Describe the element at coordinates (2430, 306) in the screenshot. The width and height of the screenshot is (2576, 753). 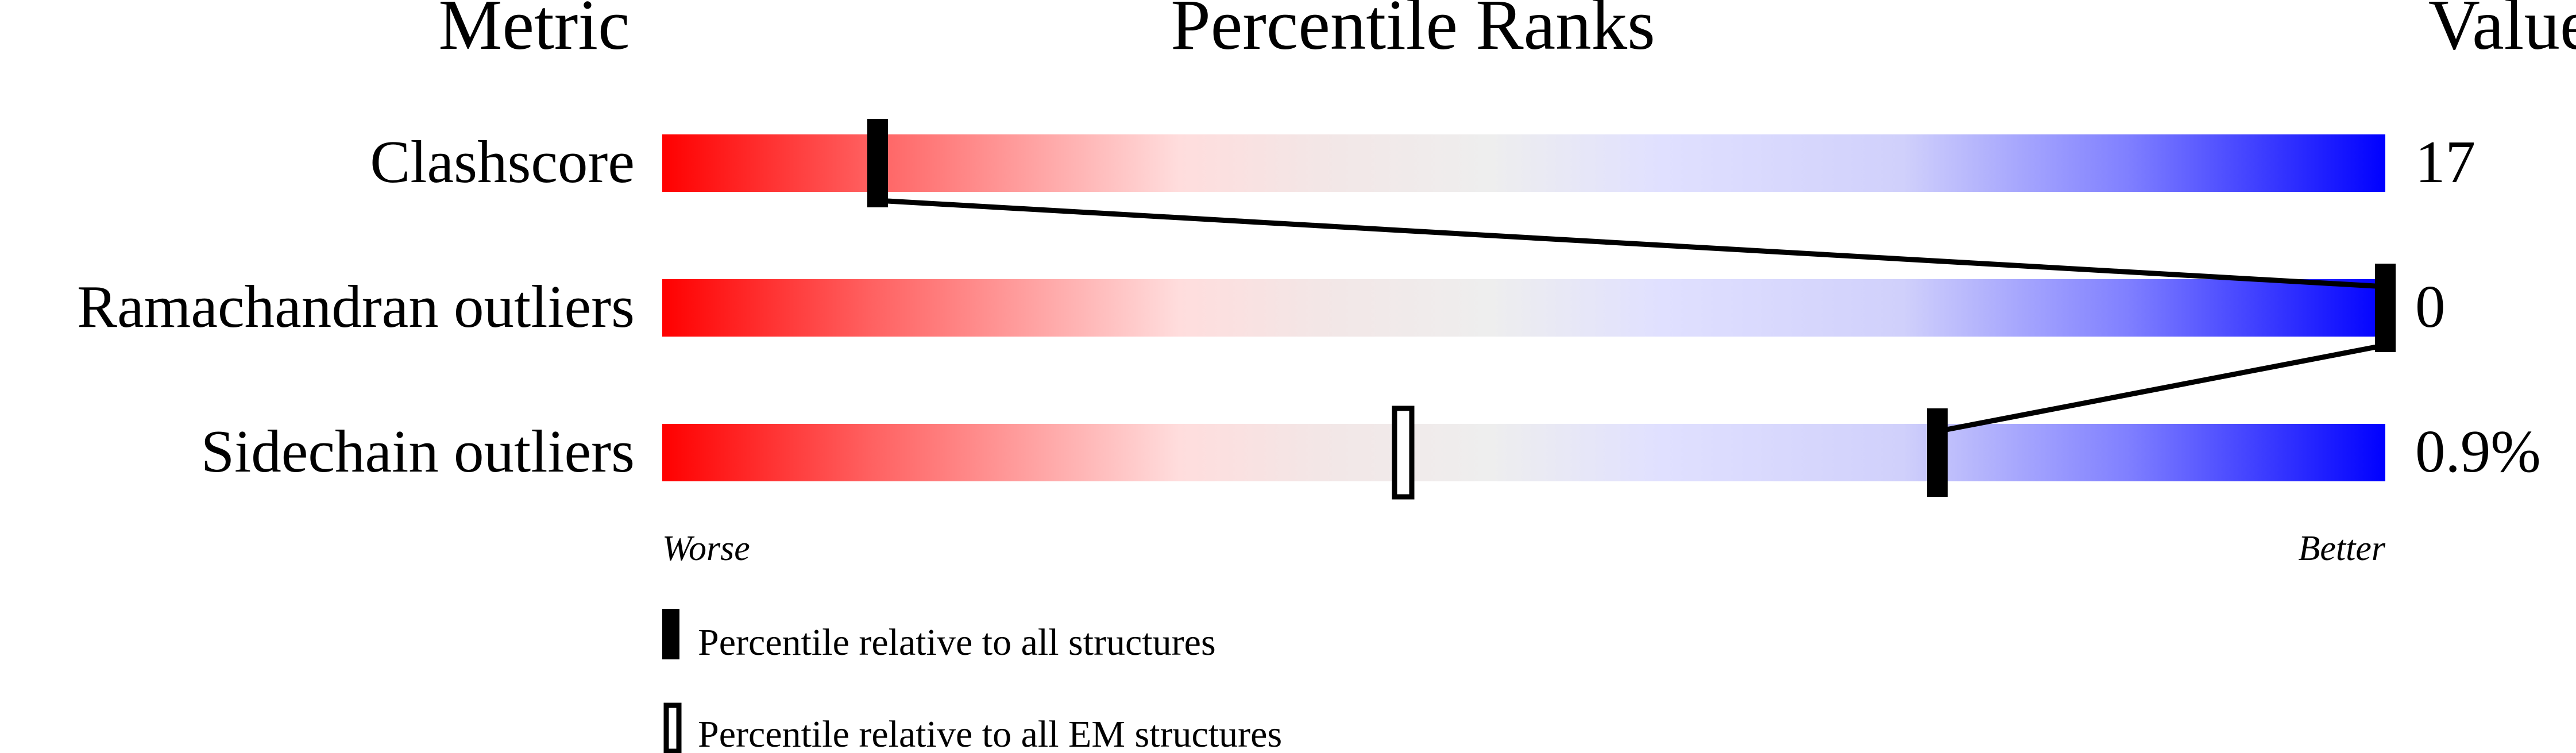
I see `metric-value: 0` at that location.